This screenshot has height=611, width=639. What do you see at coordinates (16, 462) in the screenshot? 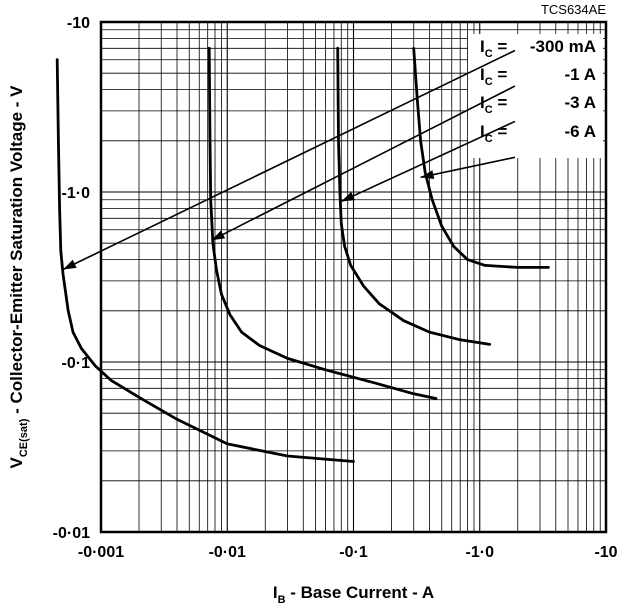
I see `y-axis-symbol: V` at bounding box center [16, 462].